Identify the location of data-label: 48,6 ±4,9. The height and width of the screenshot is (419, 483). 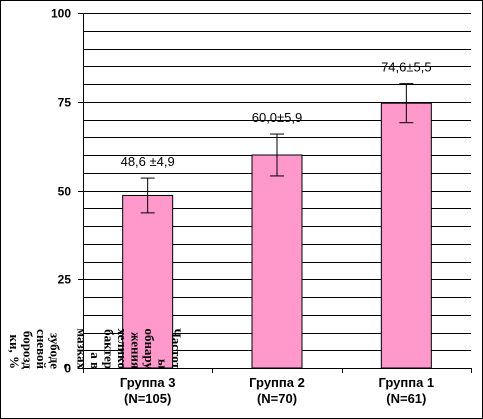
(148, 161).